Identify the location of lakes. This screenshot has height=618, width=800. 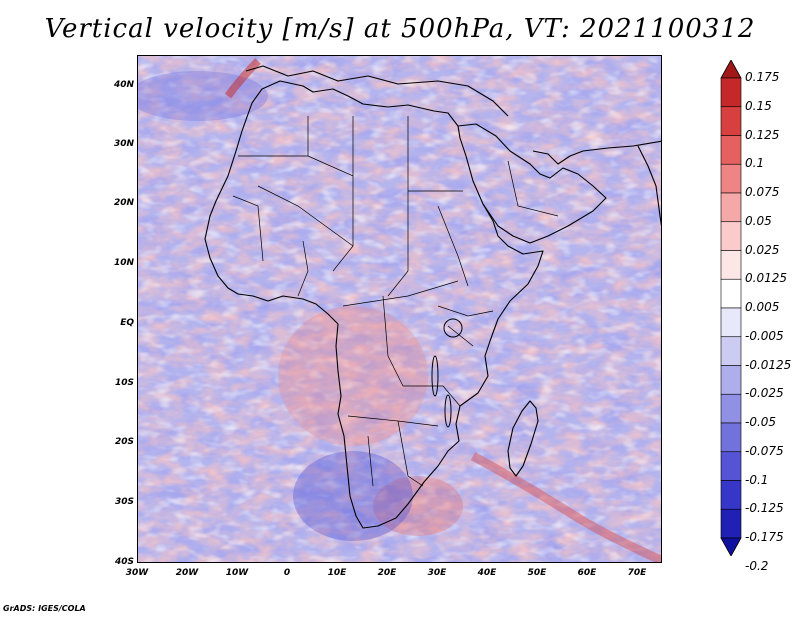
(447, 373).